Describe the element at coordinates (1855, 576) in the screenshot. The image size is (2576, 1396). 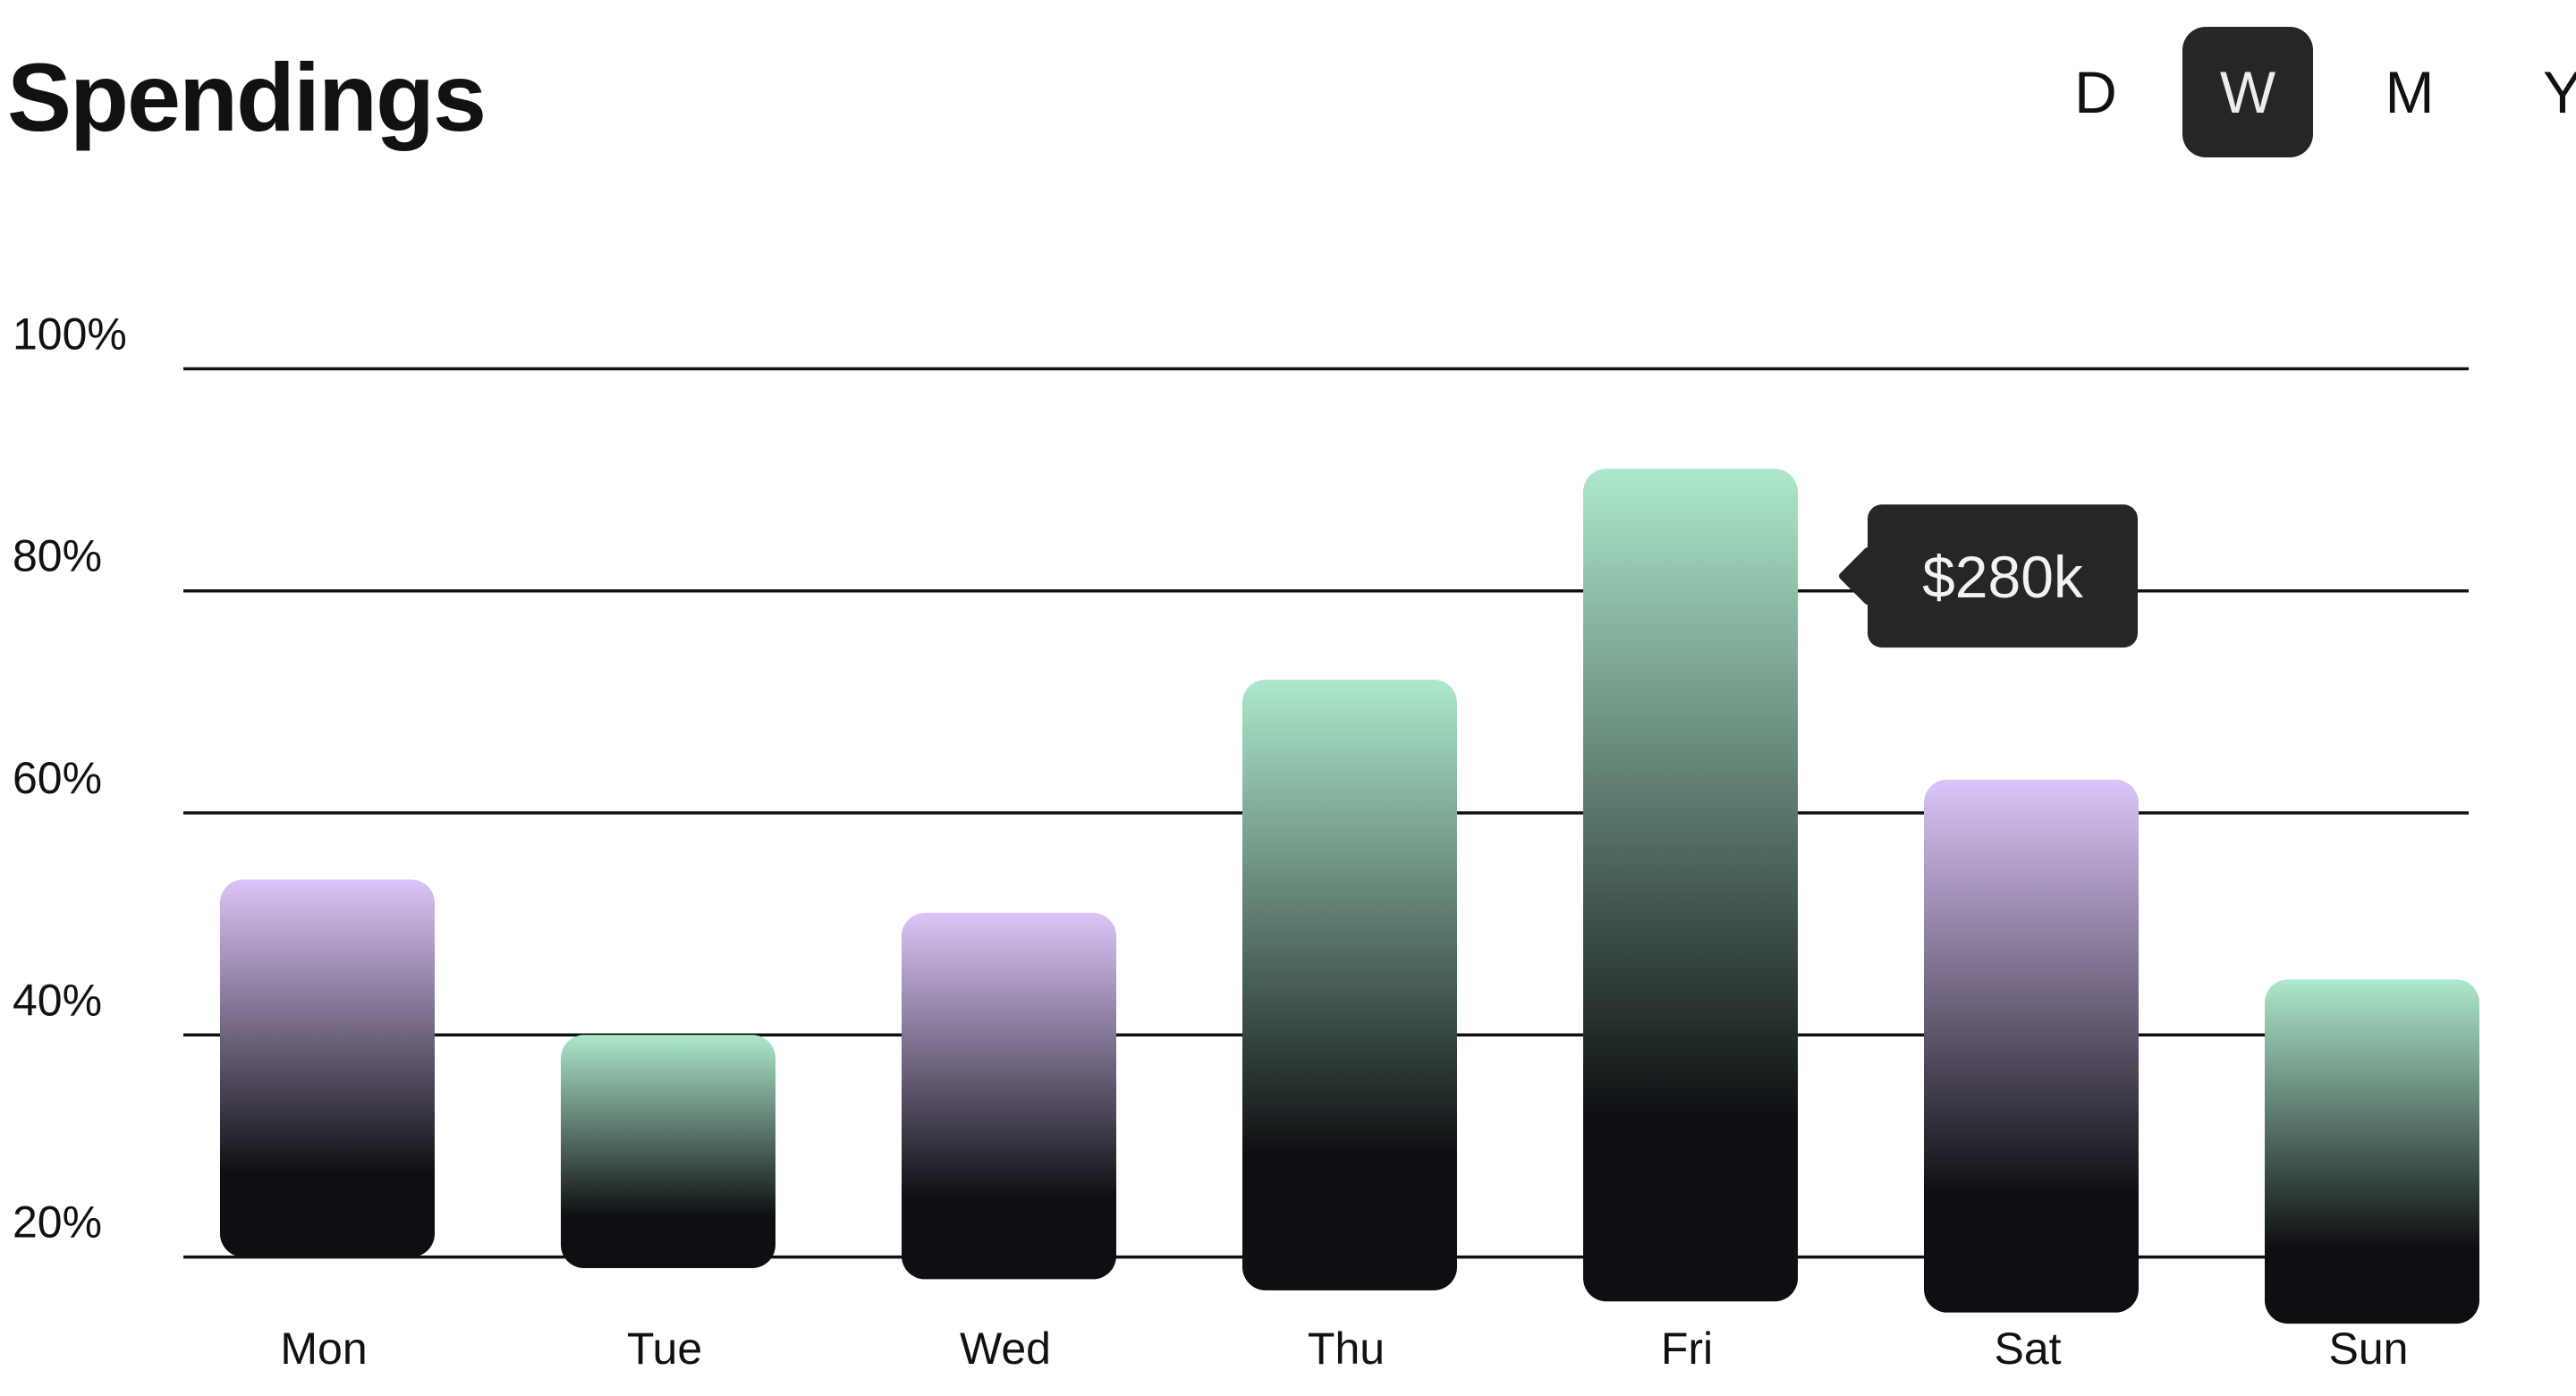
I see `tooltip-pointer` at that location.